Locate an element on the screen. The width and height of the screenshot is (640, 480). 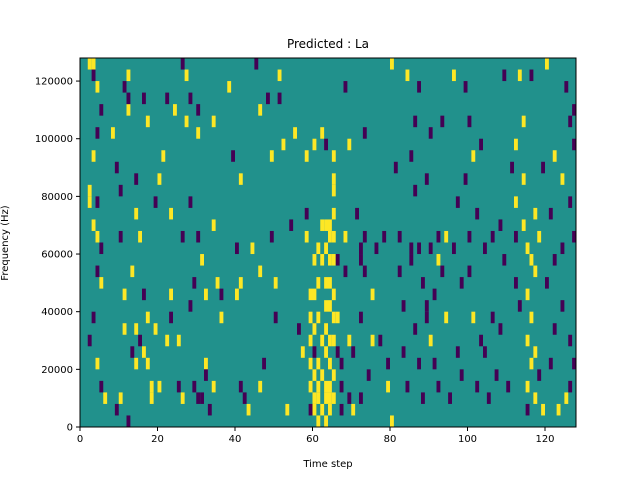
y-axis-label: Frequency (Hz) is located at coordinates (5, 243).